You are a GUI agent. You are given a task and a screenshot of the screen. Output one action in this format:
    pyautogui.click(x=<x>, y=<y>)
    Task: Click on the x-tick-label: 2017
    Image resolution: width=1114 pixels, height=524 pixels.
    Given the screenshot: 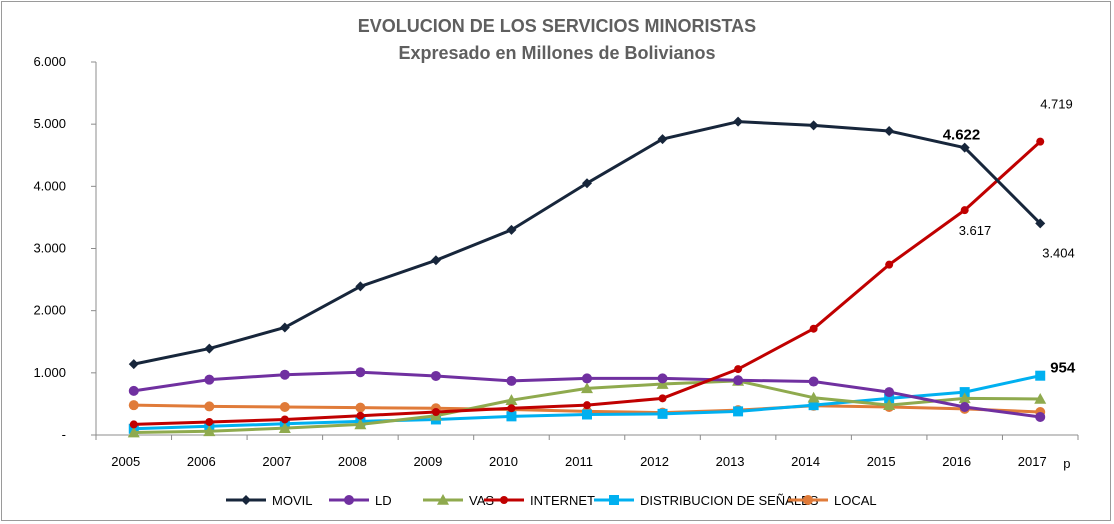 What is the action you would take?
    pyautogui.click(x=1032, y=461)
    